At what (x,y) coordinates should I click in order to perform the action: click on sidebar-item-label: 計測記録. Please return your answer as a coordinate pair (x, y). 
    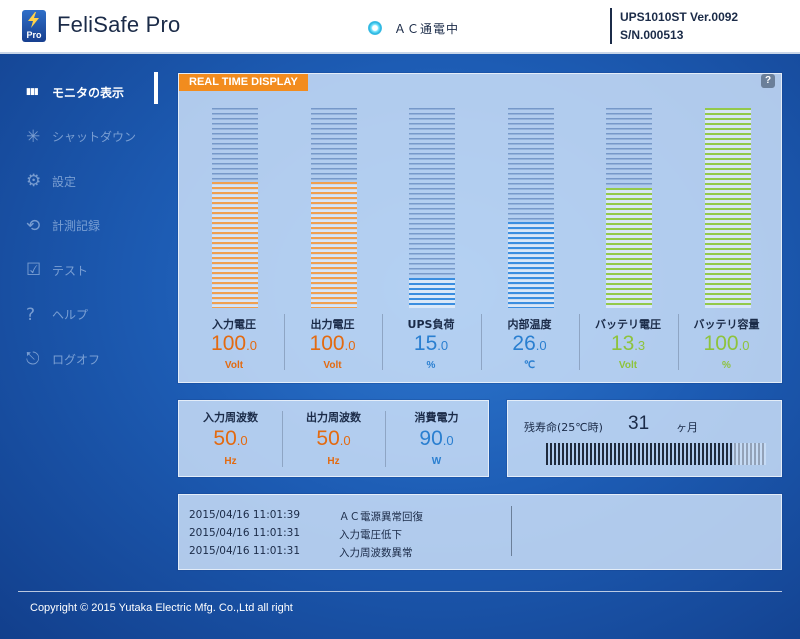
    Looking at the image, I should click on (76, 226).